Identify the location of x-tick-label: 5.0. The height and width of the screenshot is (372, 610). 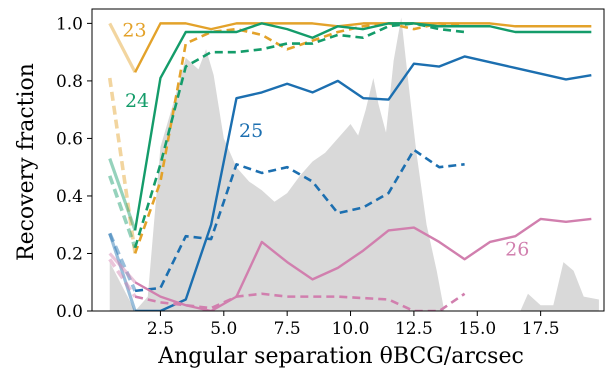
(223, 329).